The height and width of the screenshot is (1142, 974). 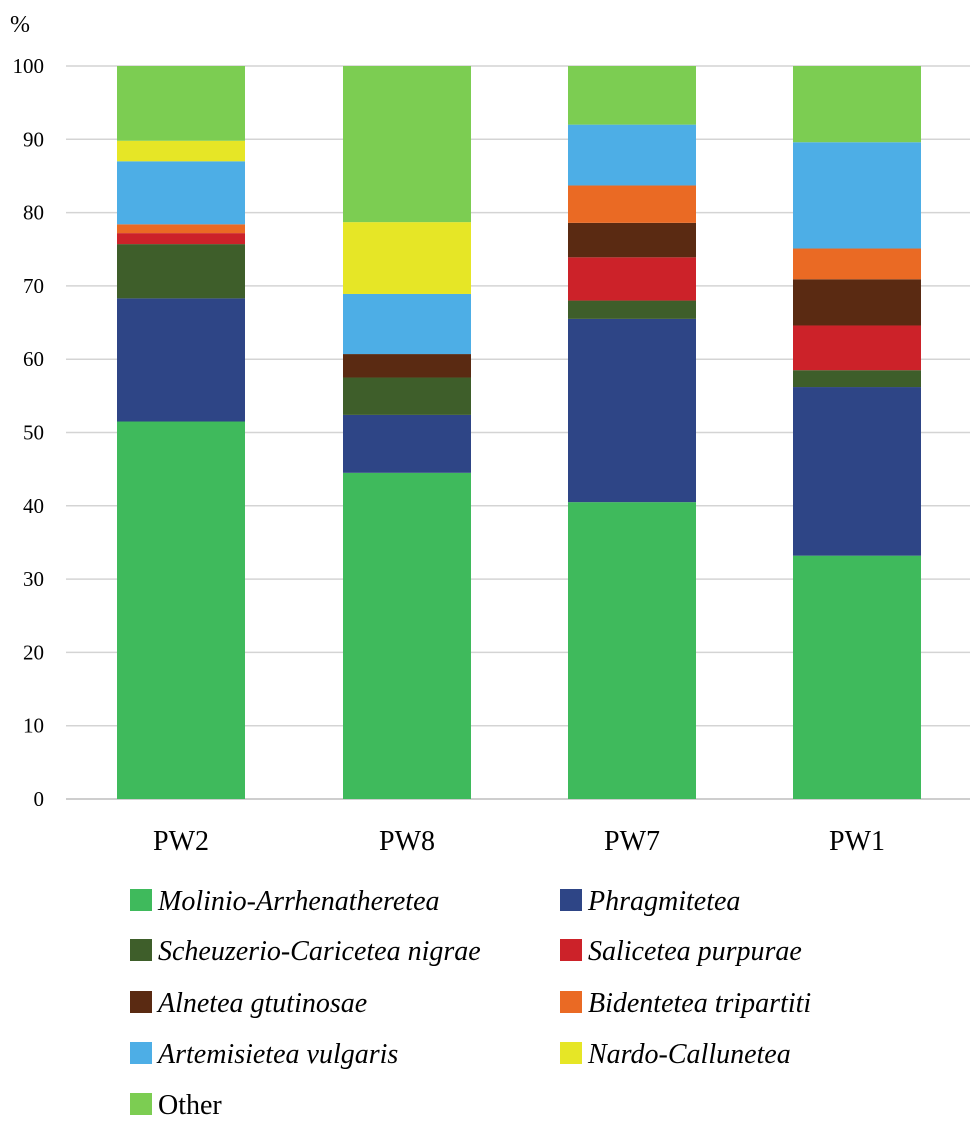 I want to click on bar-stack-pw1, so click(x=857, y=432).